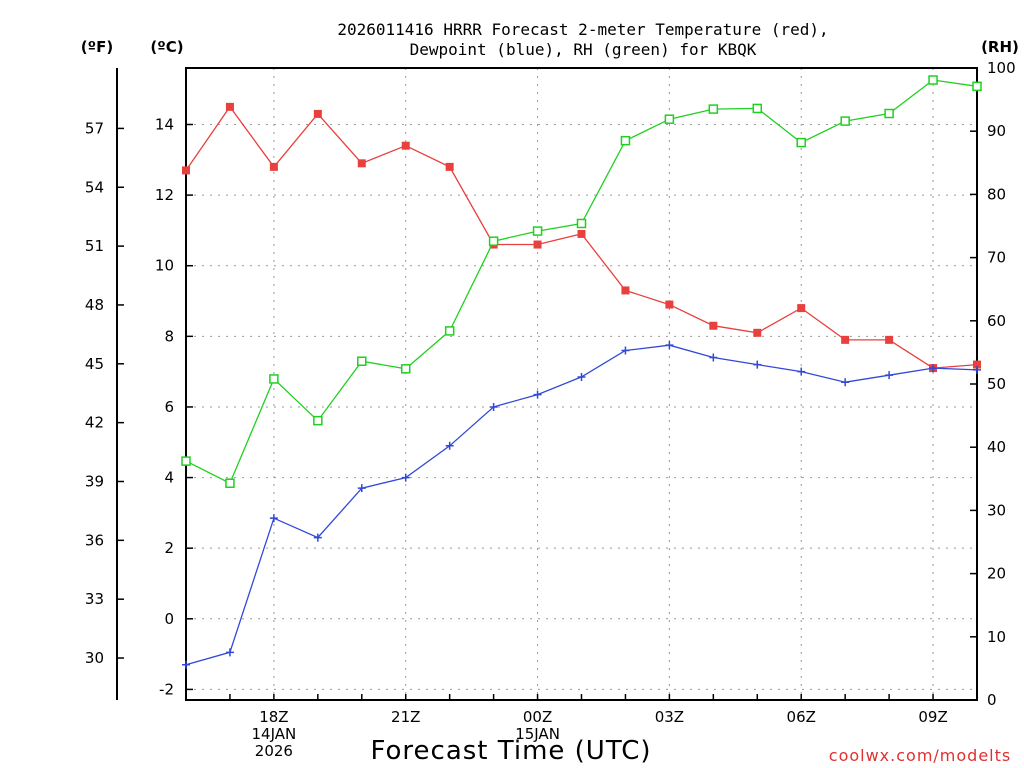  What do you see at coordinates (537, 734) in the screenshot?
I see `time-tick-label: 15JAN` at bounding box center [537, 734].